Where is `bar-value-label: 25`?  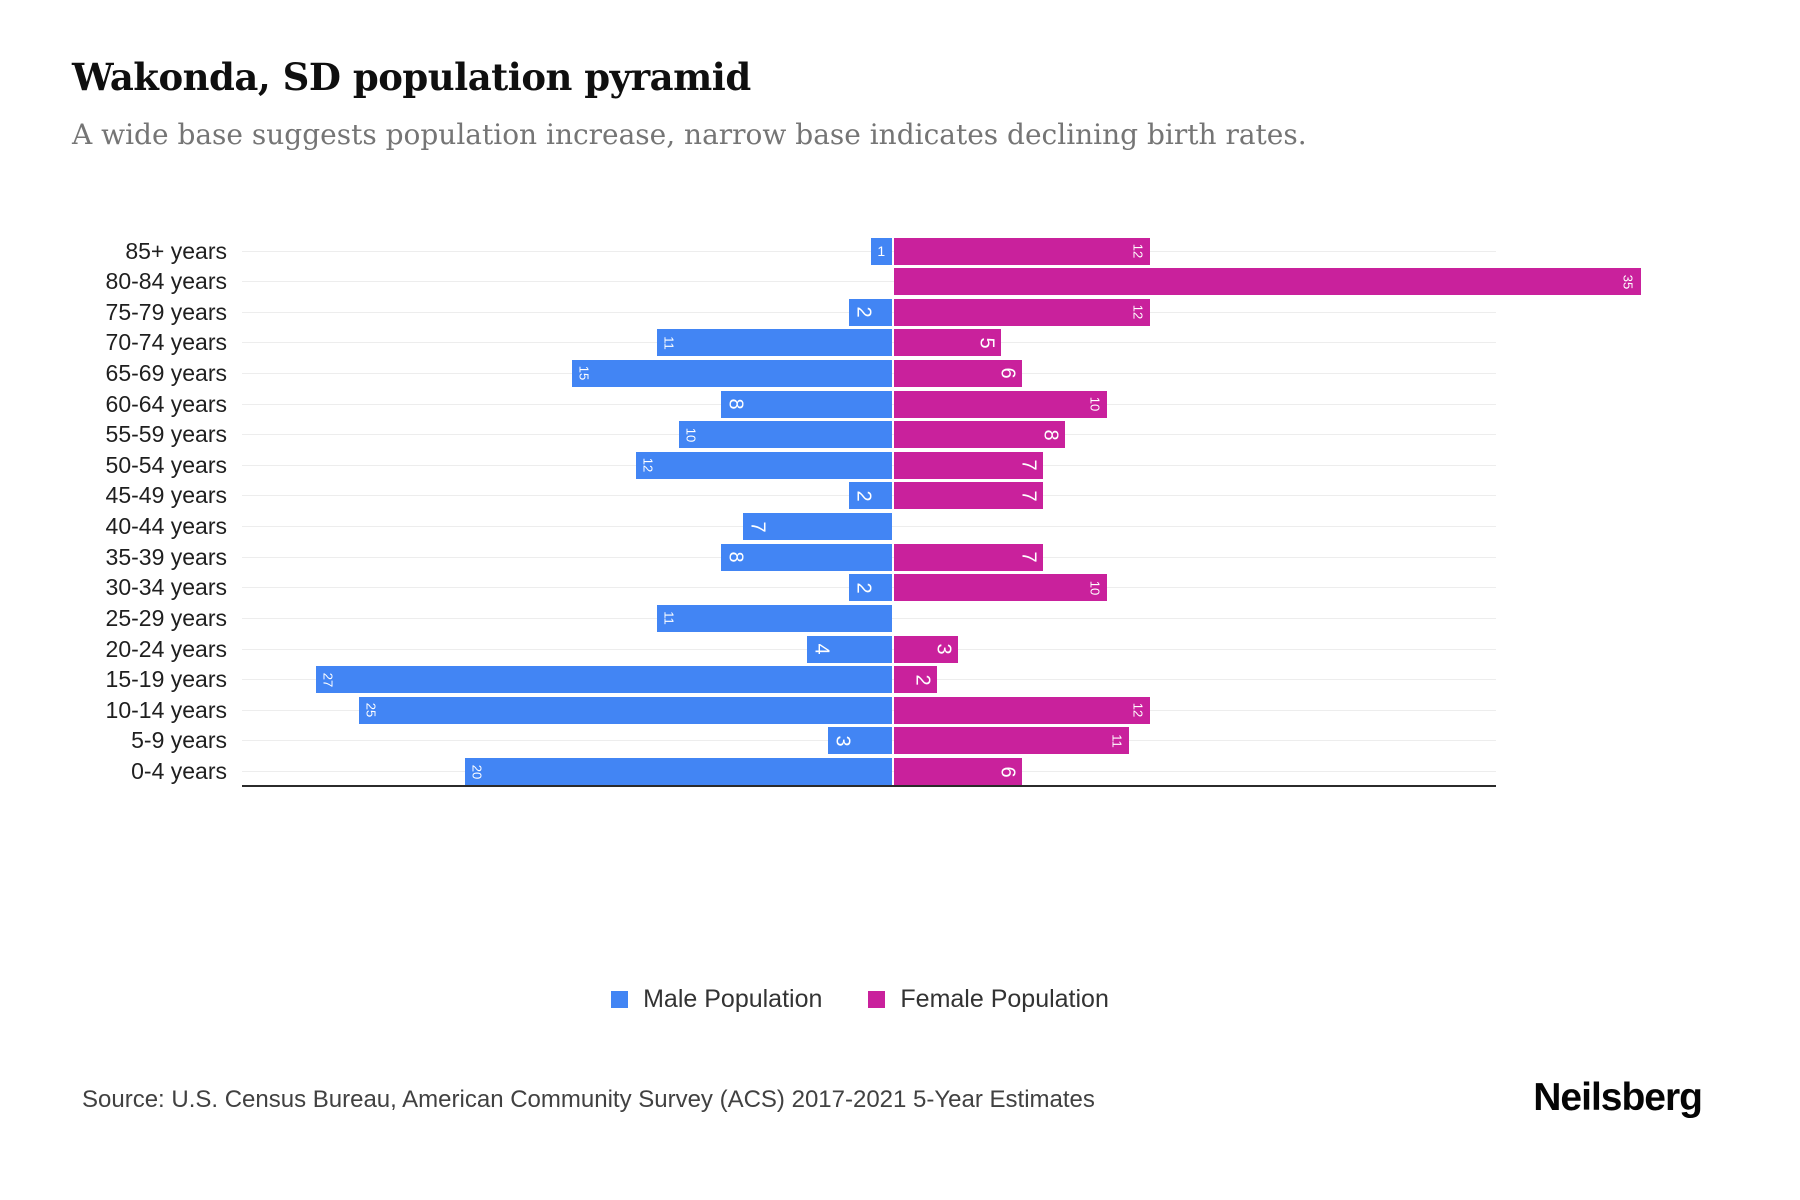
bar-value-label: 25 is located at coordinates (371, 710).